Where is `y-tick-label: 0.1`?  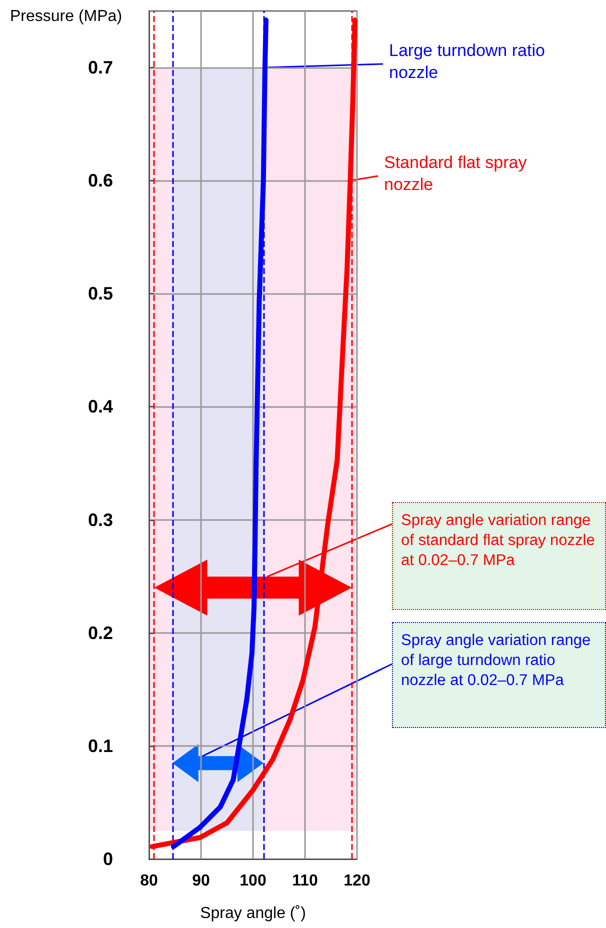
y-tick-label: 0.1 is located at coordinates (100, 746).